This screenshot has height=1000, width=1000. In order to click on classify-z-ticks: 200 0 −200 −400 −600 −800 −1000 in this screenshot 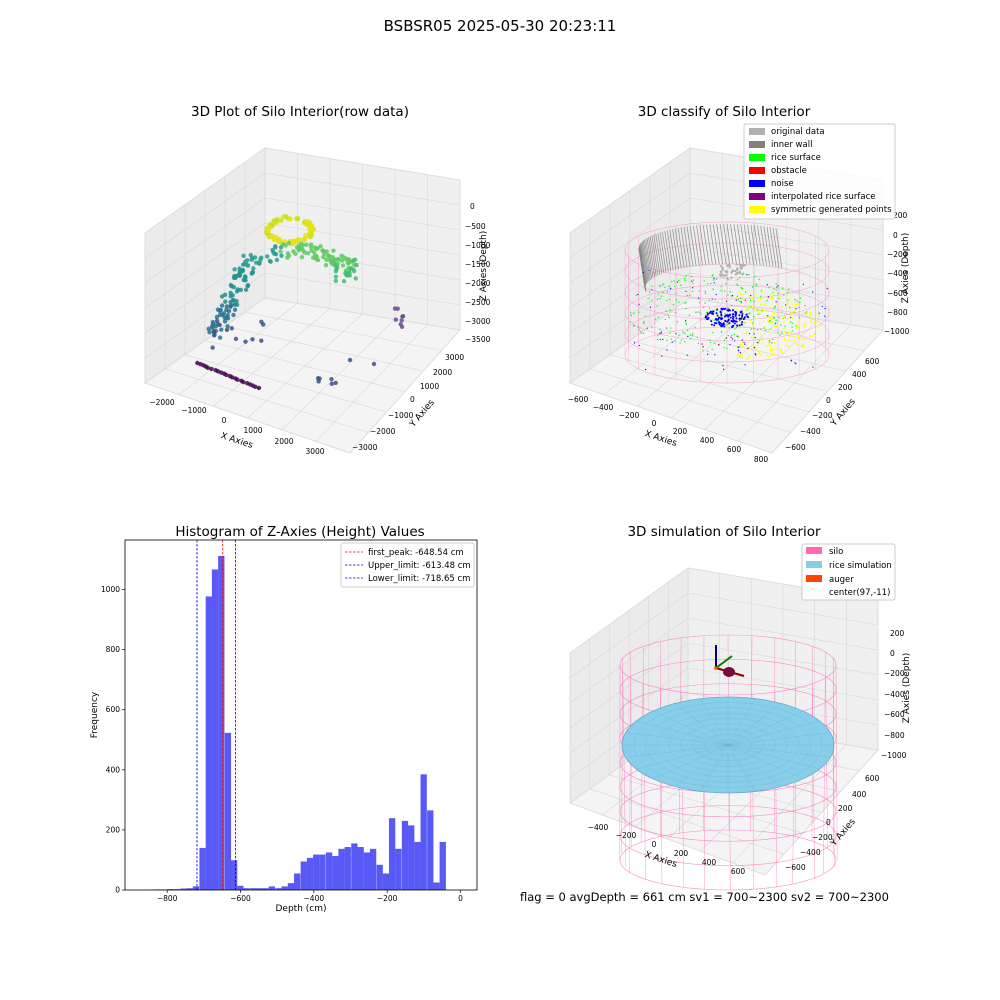, I will do `click(897, 273)`.